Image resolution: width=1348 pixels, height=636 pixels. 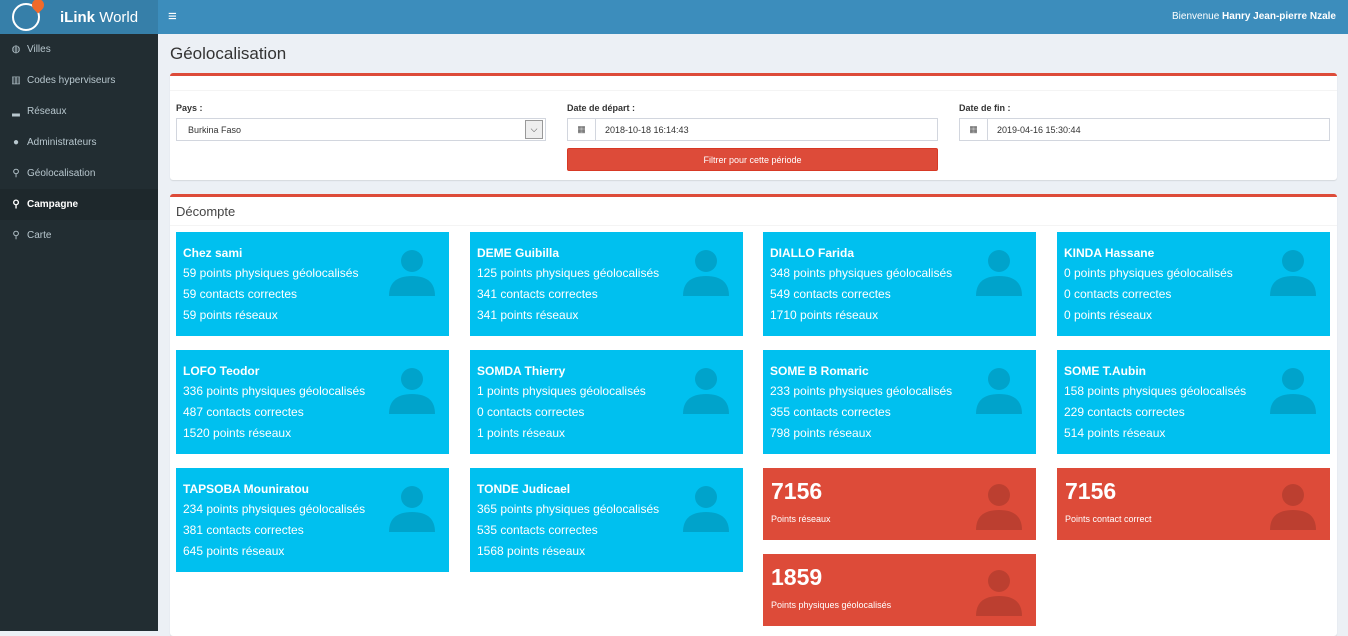 I want to click on sidebar-item-label: Campagne, so click(x=53, y=204).